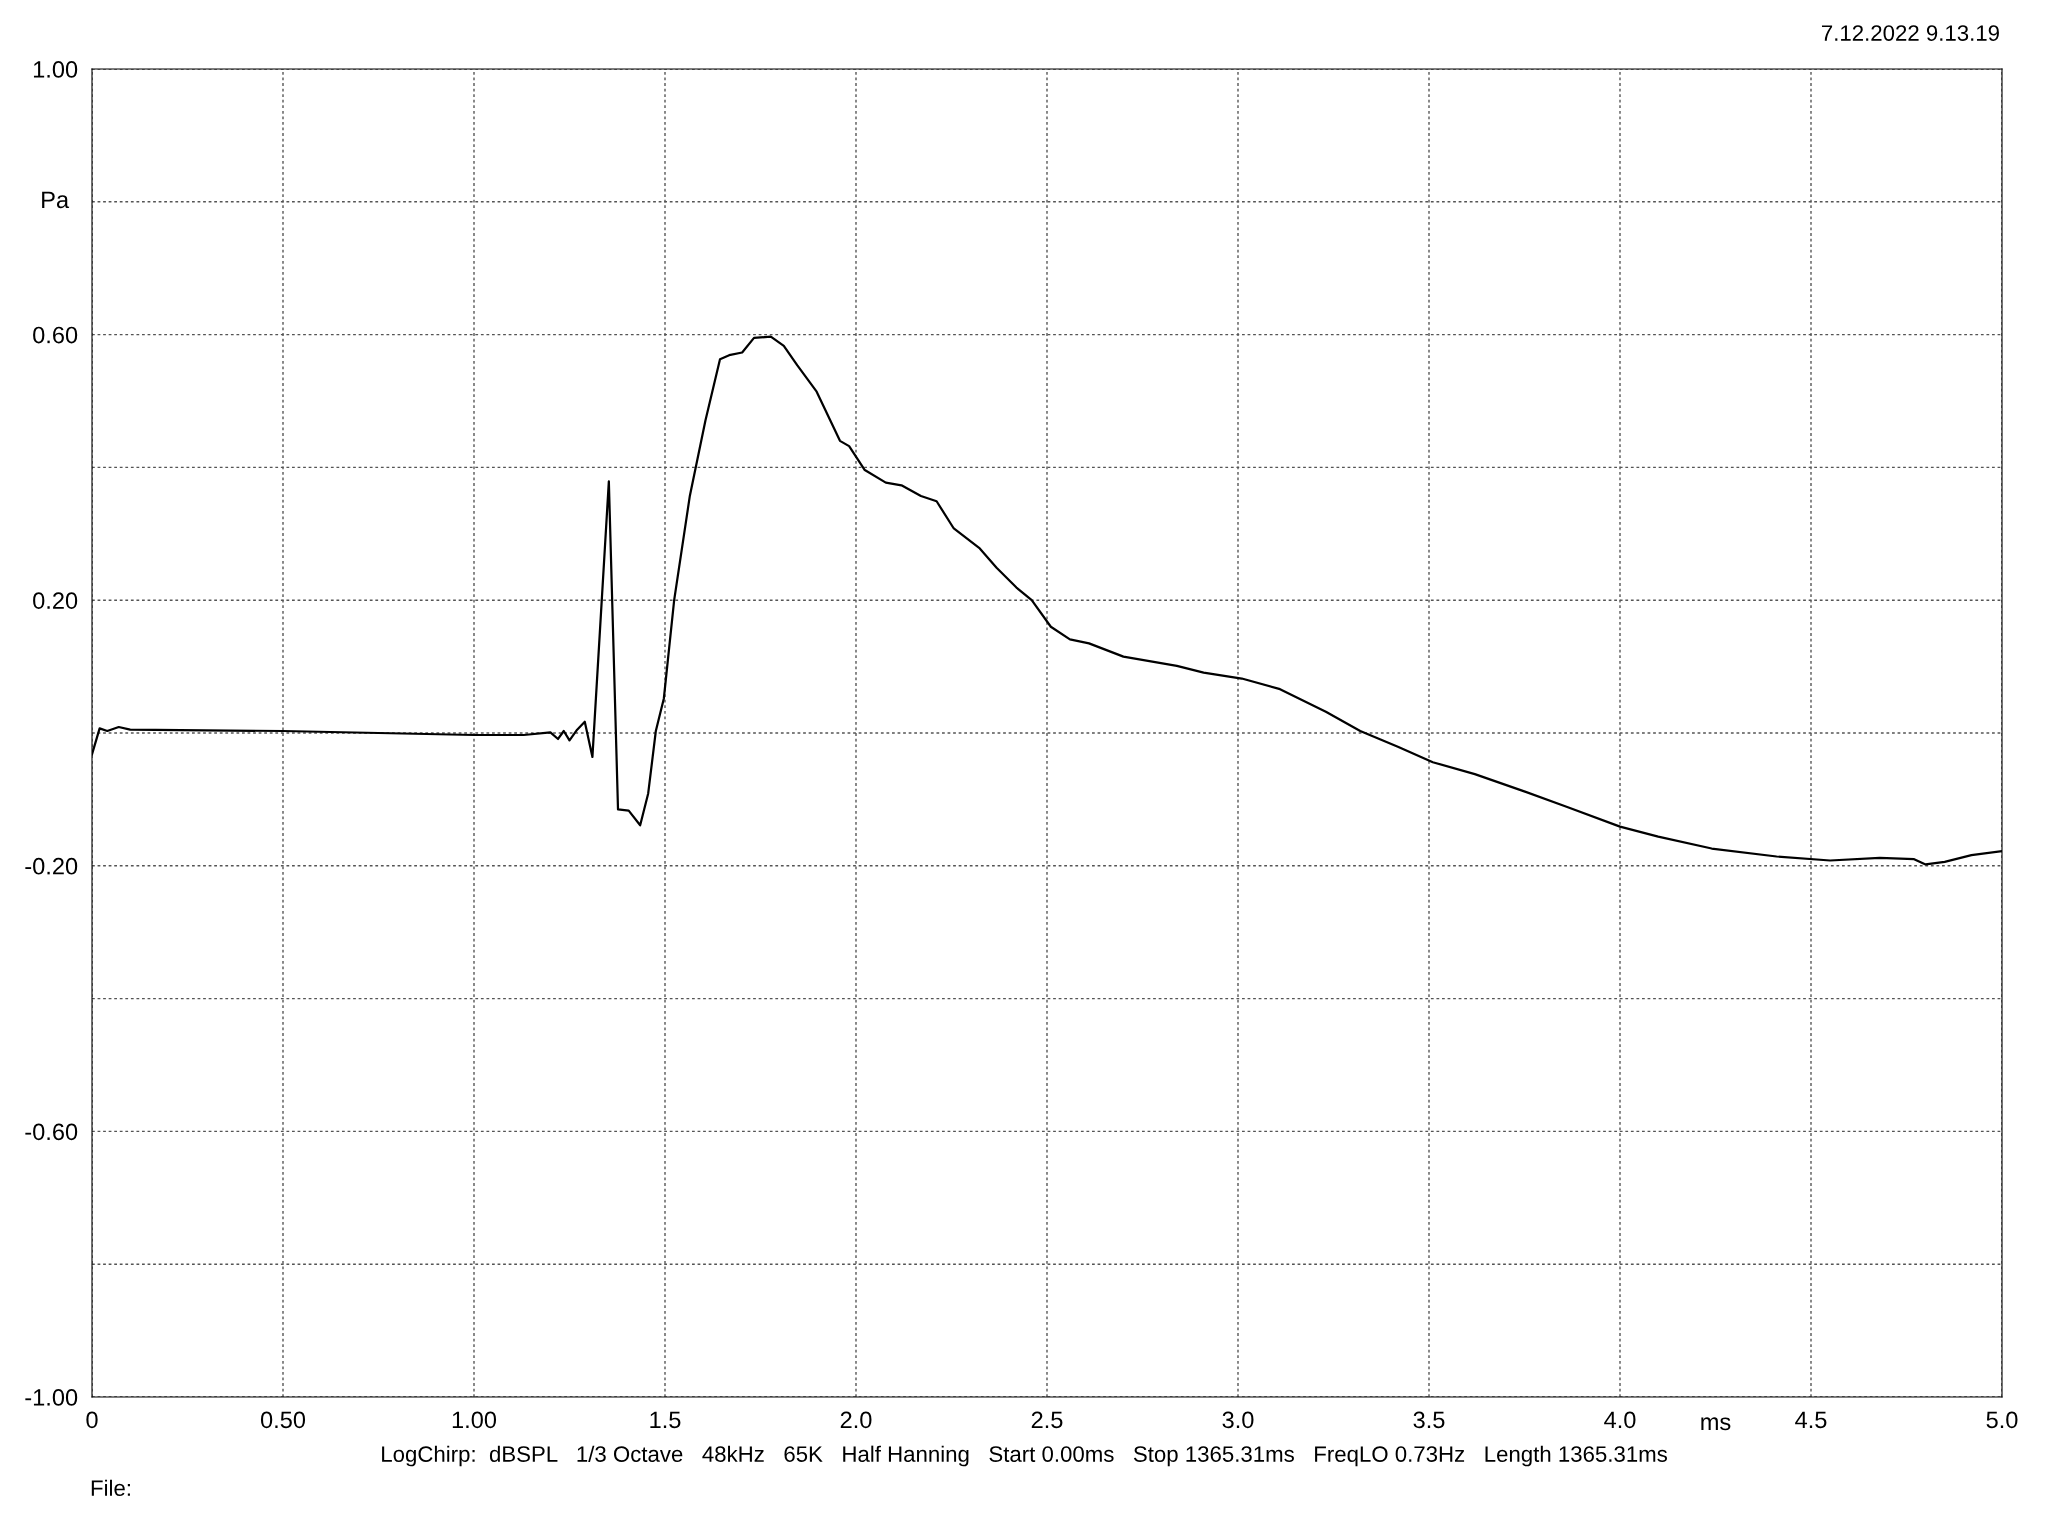  What do you see at coordinates (1047, 1420) in the screenshot?
I see `x-tick-label: 2.5` at bounding box center [1047, 1420].